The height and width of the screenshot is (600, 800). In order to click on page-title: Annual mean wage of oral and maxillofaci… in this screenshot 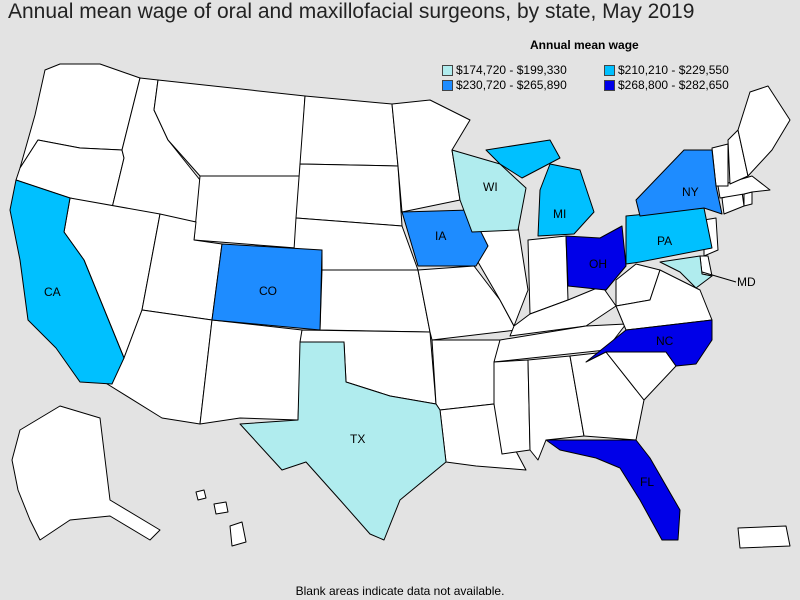, I will do `click(351, 11)`.